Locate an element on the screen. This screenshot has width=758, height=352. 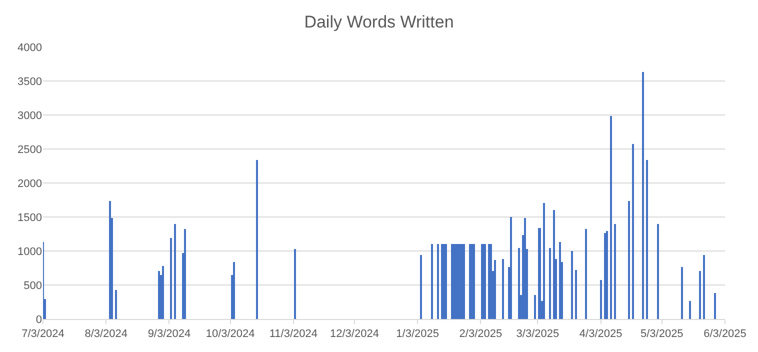
x-tick-label: 2/3/2025 is located at coordinates (480, 334).